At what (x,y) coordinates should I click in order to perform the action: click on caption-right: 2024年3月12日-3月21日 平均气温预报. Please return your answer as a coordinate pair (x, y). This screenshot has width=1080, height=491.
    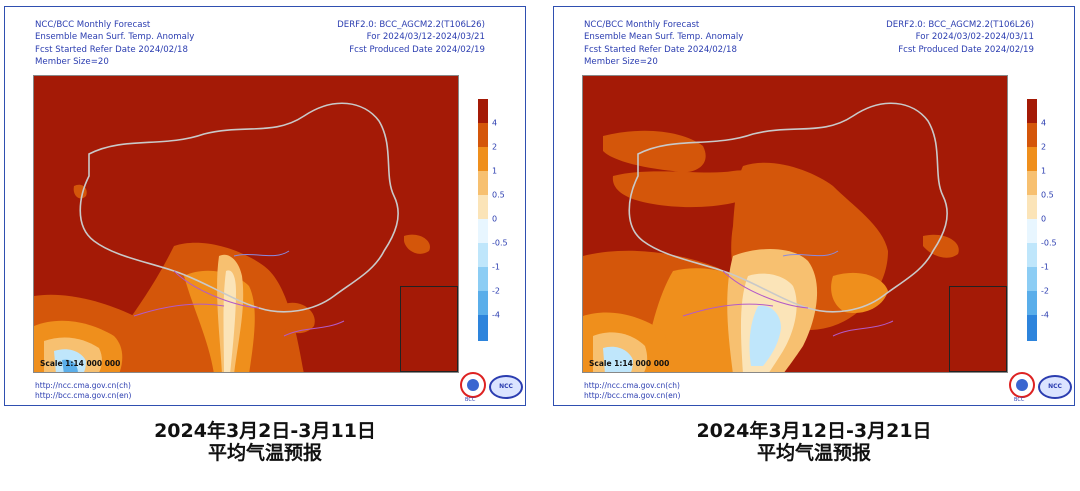
    Looking at the image, I should click on (814, 442).